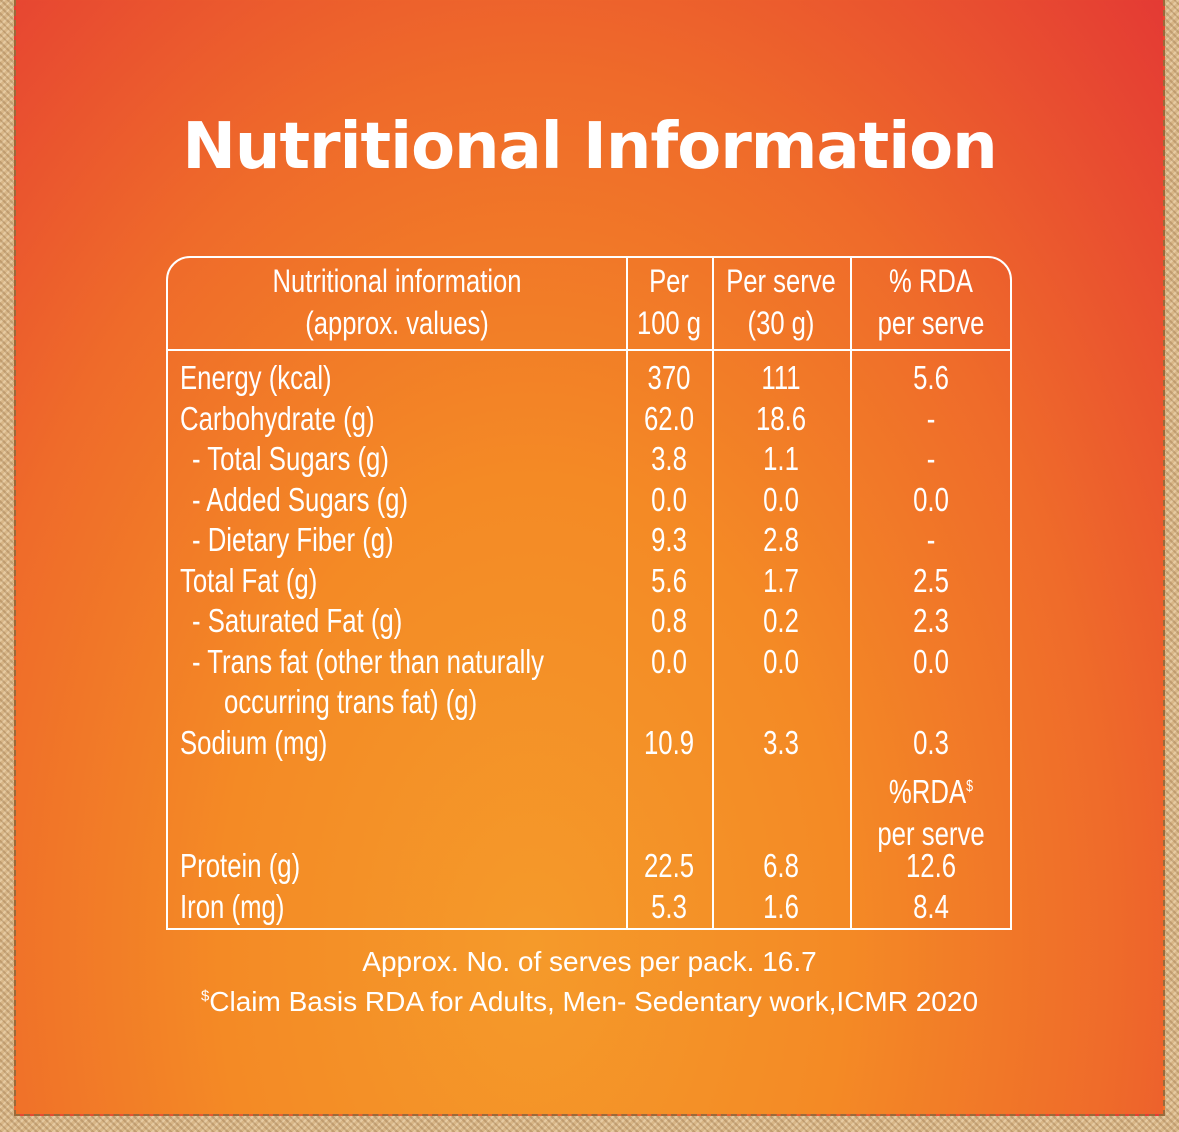 This screenshot has height=1132, width=1179. I want to click on nutrient-value-perServe: 18.6, so click(781, 418).